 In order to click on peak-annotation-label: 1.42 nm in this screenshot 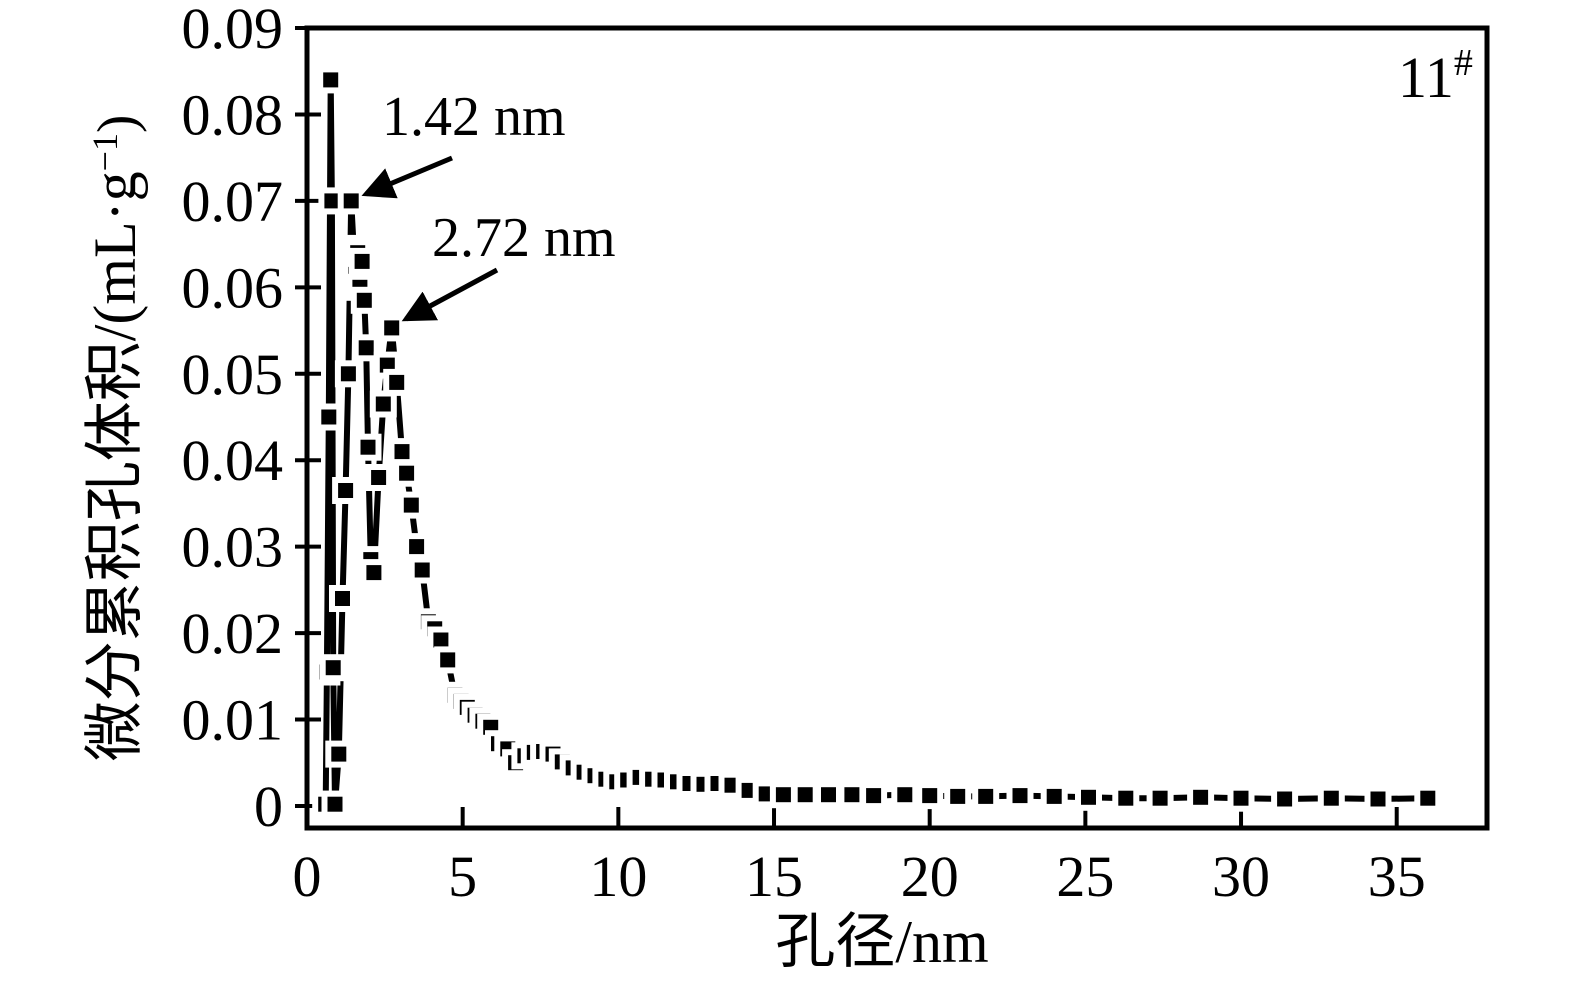, I will do `click(474, 117)`.